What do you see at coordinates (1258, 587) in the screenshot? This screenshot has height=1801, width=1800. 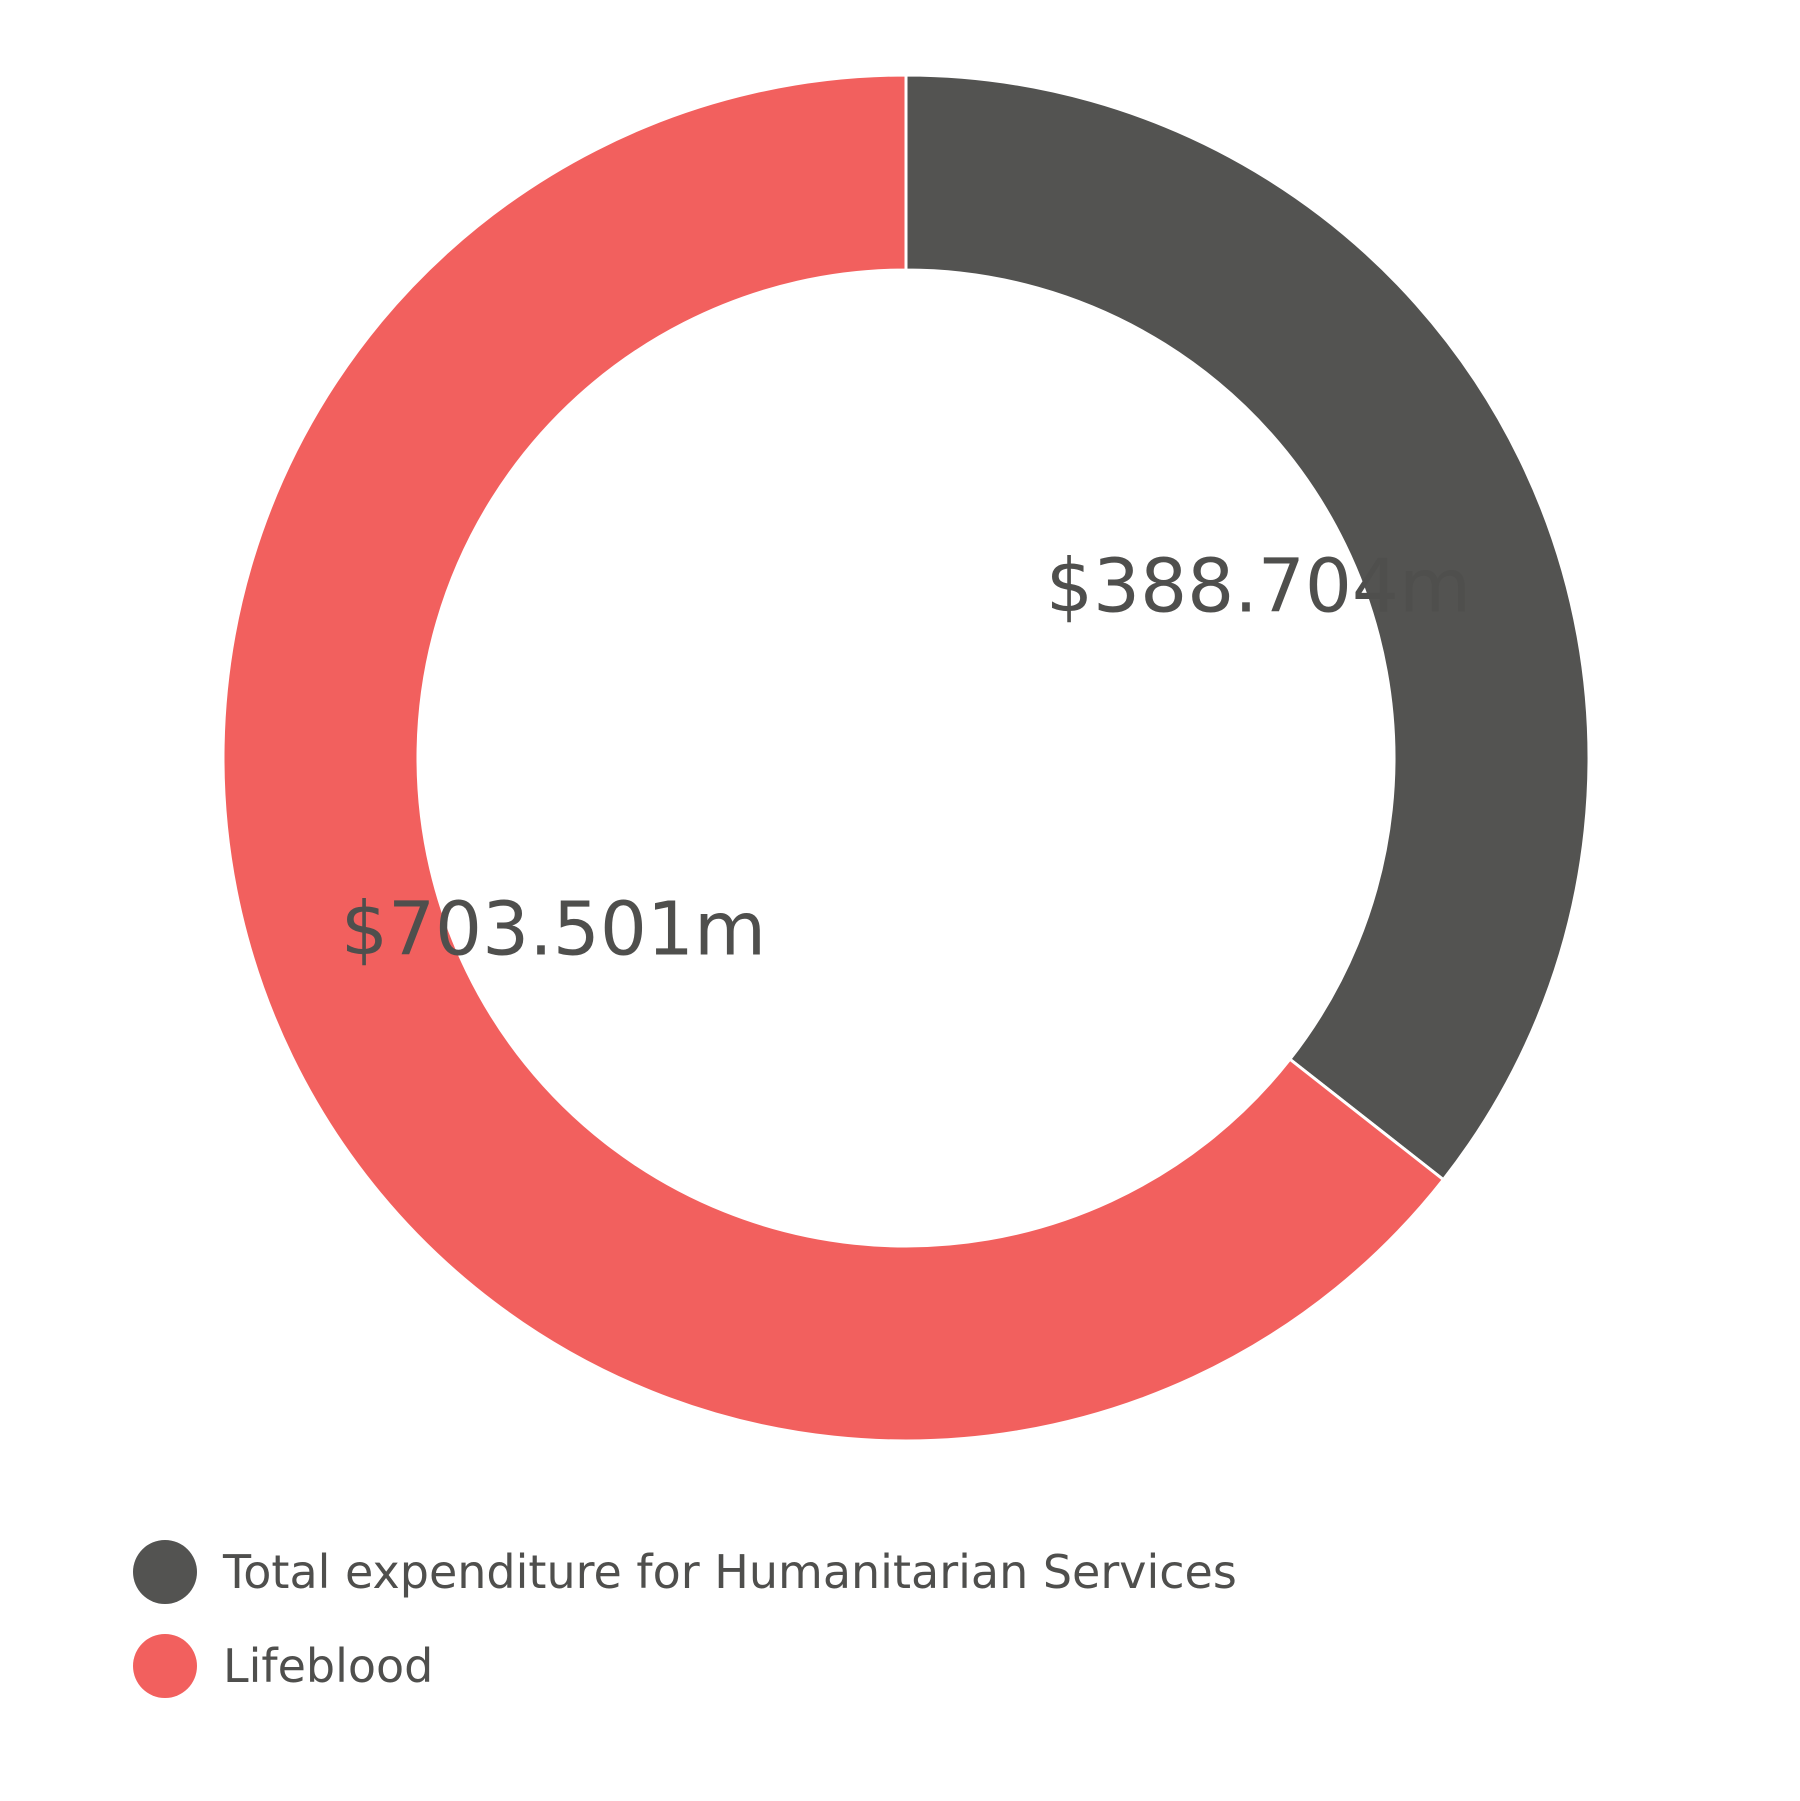 I see `slice-label-humanitarian: $388.704m` at bounding box center [1258, 587].